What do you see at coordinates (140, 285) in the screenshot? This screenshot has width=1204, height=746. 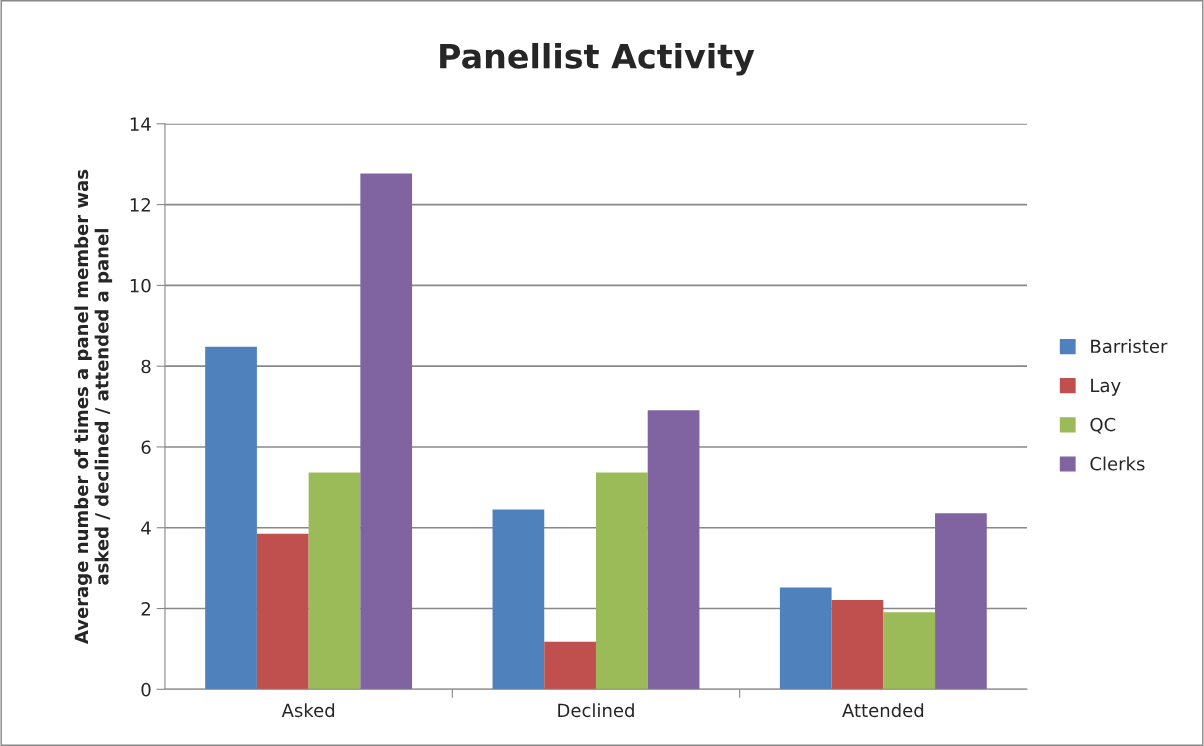 I see `y-tick-label: 10` at bounding box center [140, 285].